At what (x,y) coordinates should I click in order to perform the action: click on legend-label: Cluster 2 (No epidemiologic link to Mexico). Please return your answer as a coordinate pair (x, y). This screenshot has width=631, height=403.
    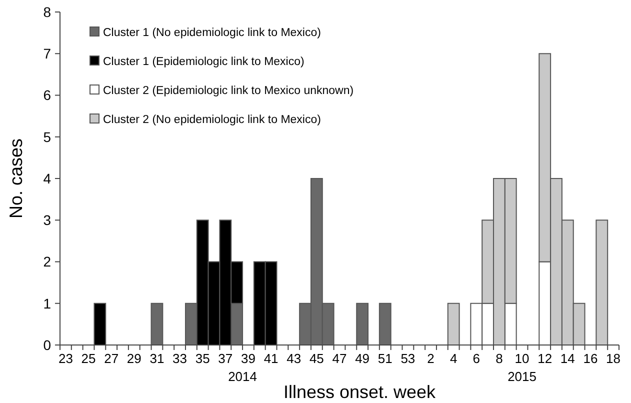
    Looking at the image, I should click on (212, 120).